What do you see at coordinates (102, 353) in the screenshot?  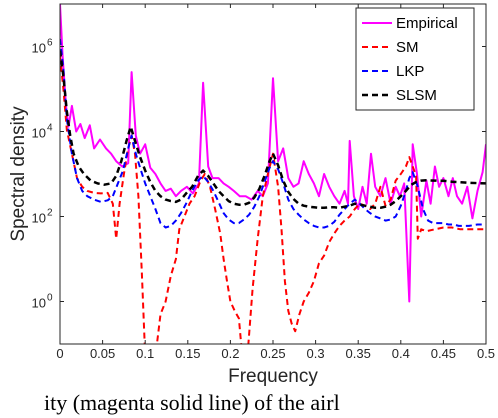 I see `x-tick-label: 0.05` at bounding box center [102, 353].